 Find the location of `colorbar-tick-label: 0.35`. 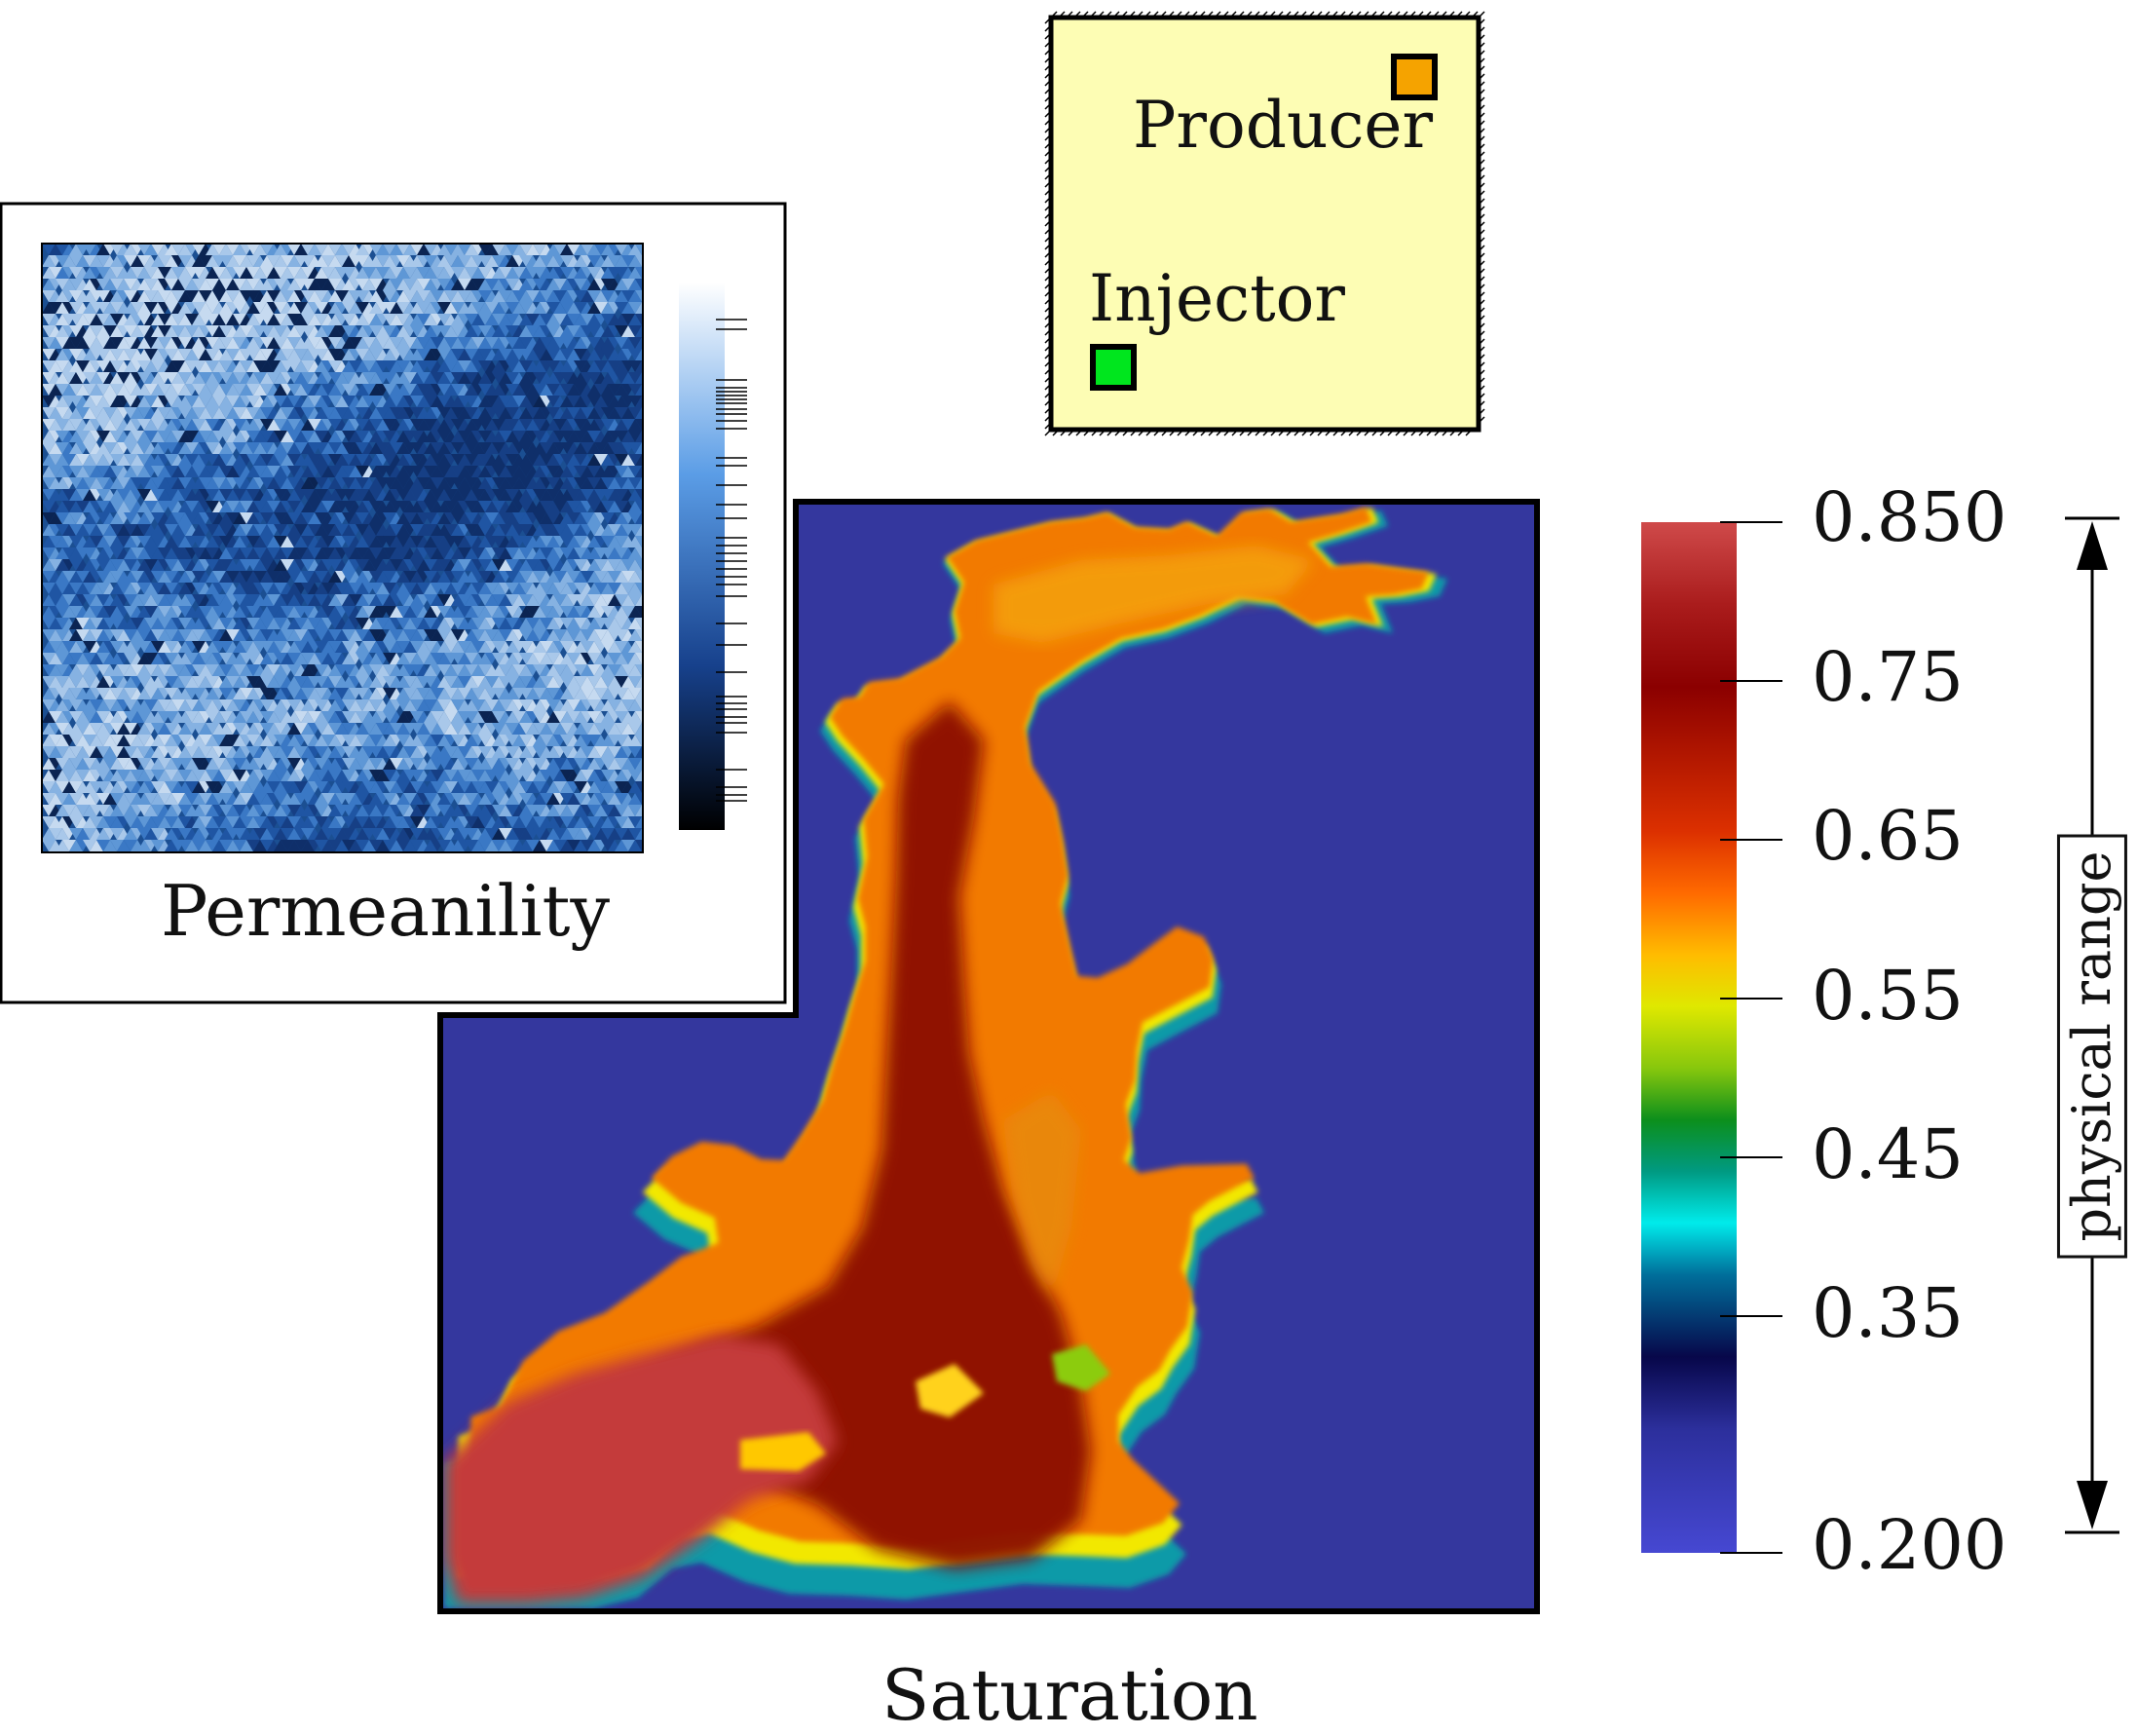

colorbar-tick-label: 0.35 is located at coordinates (1888, 1313).